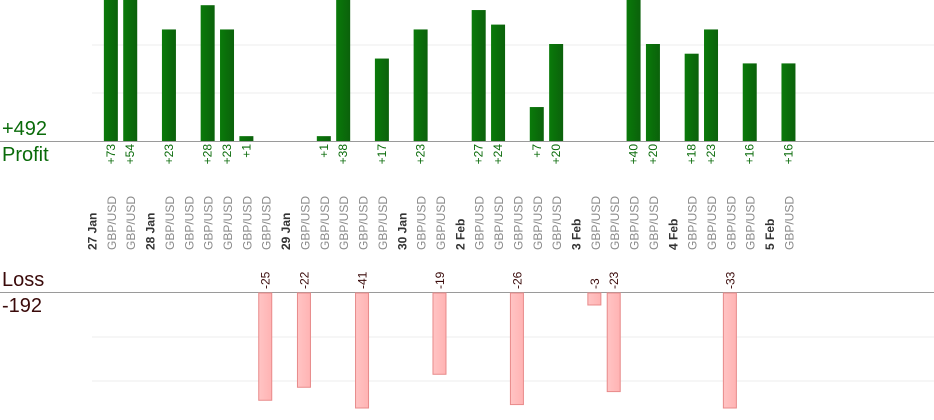  I want to click on date-label: 30 Jan, so click(402, 231).